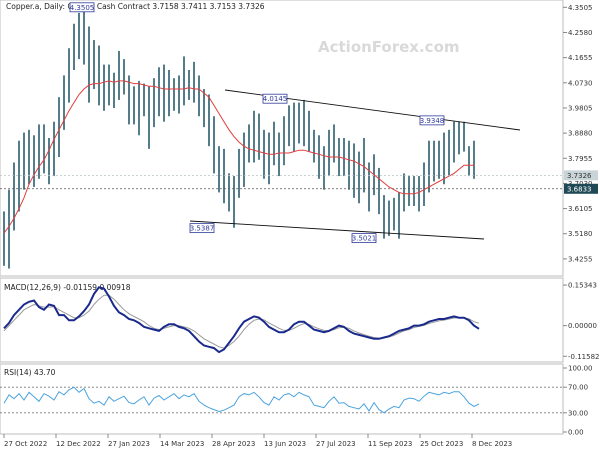  Describe the element at coordinates (233, 444) in the screenshot. I see `x-tick-label: 28 Apr 2023` at that location.